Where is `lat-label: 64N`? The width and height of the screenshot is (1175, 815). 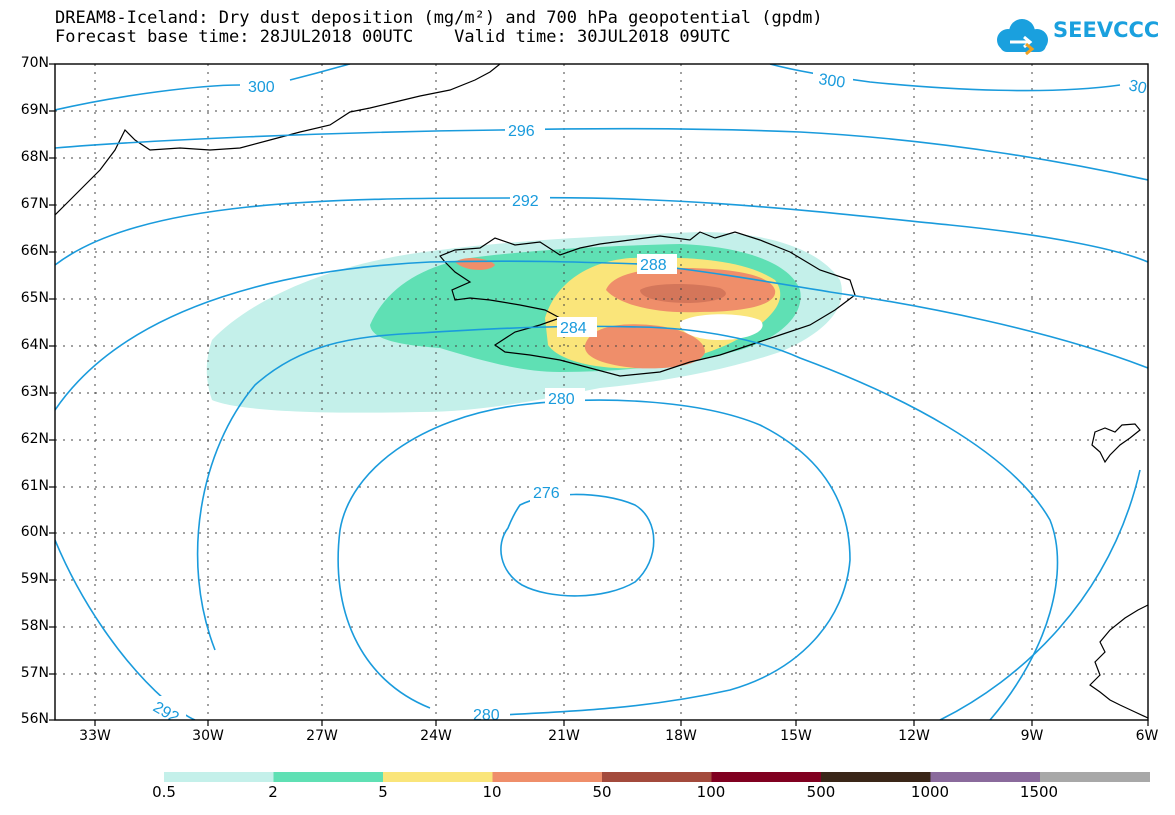 lat-label: 64N is located at coordinates (34, 345).